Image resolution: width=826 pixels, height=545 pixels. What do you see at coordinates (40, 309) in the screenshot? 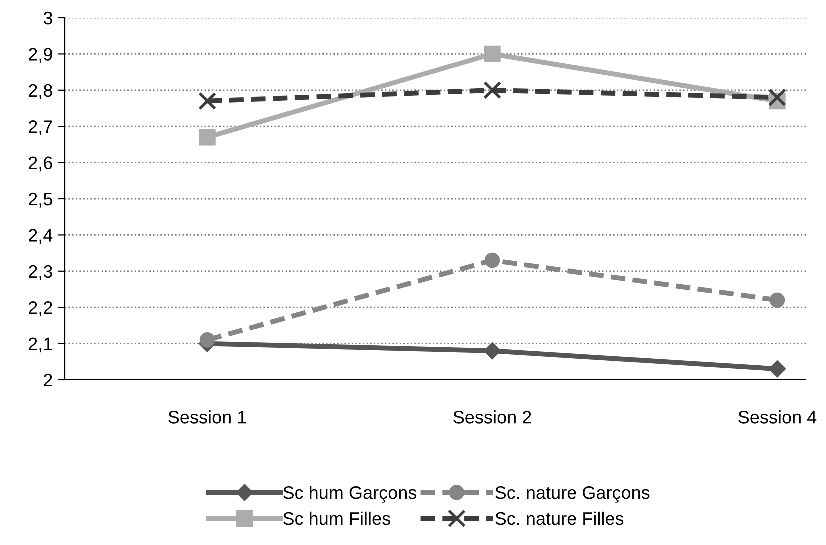
I see `y-tick-label: 2,2` at bounding box center [40, 309].